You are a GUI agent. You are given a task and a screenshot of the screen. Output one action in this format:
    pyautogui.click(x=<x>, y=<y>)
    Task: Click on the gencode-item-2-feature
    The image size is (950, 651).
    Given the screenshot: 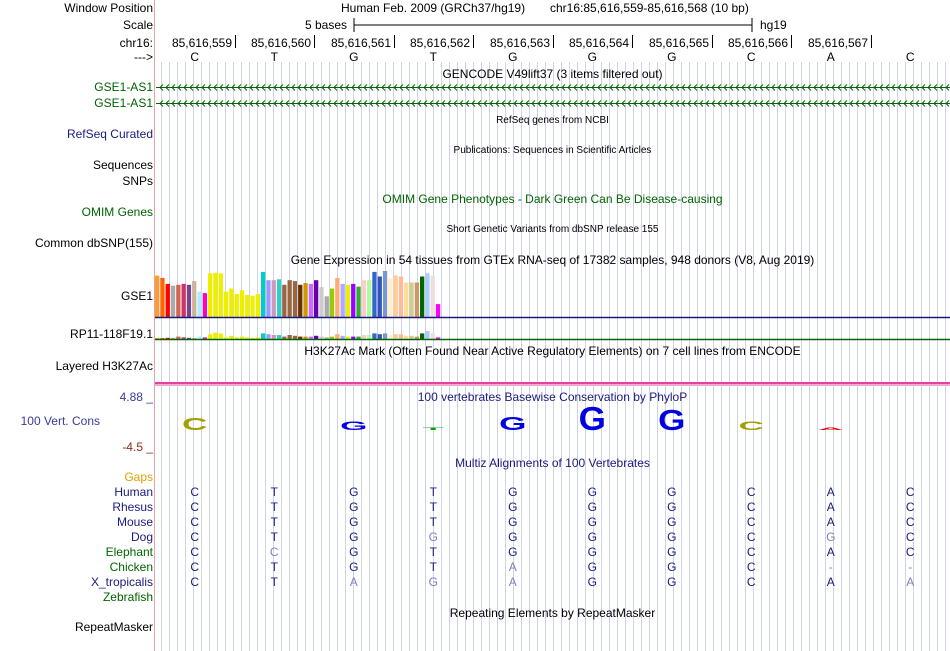 What is the action you would take?
    pyautogui.click(x=553, y=103)
    